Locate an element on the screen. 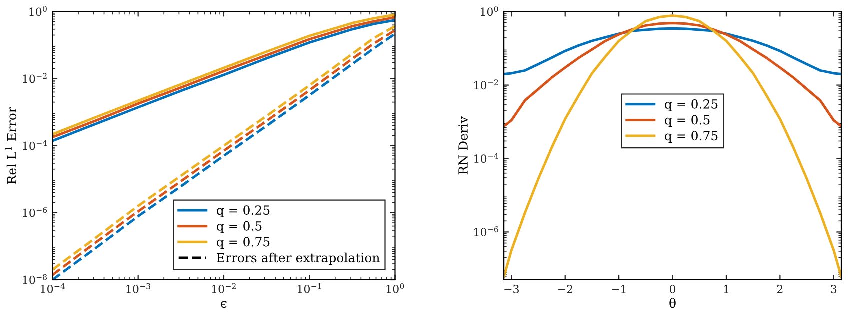 This screenshot has width=850, height=320. x-tick-label: 10$^{−4}$ is located at coordinates (53, 288).